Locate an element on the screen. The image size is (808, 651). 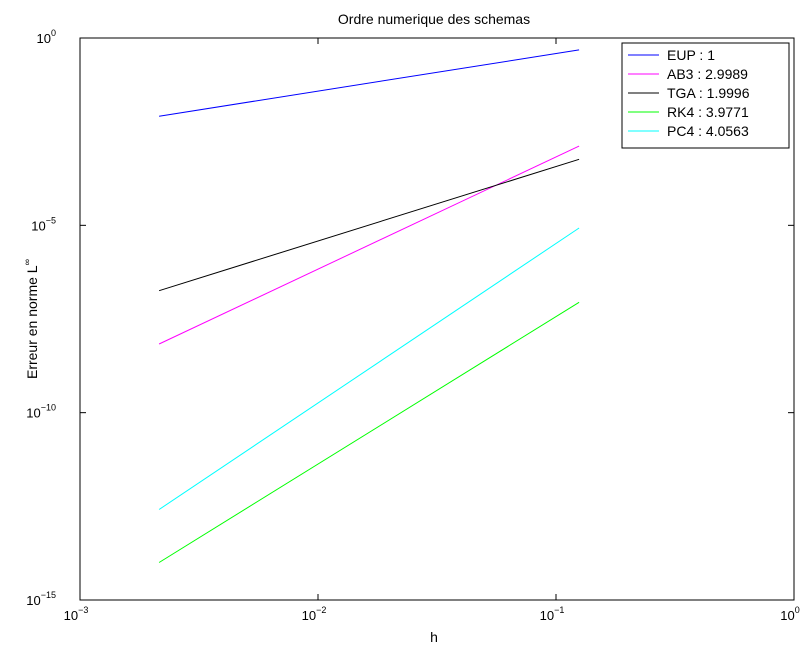
x-tick-label: 10⁻¹ is located at coordinates (552, 614).